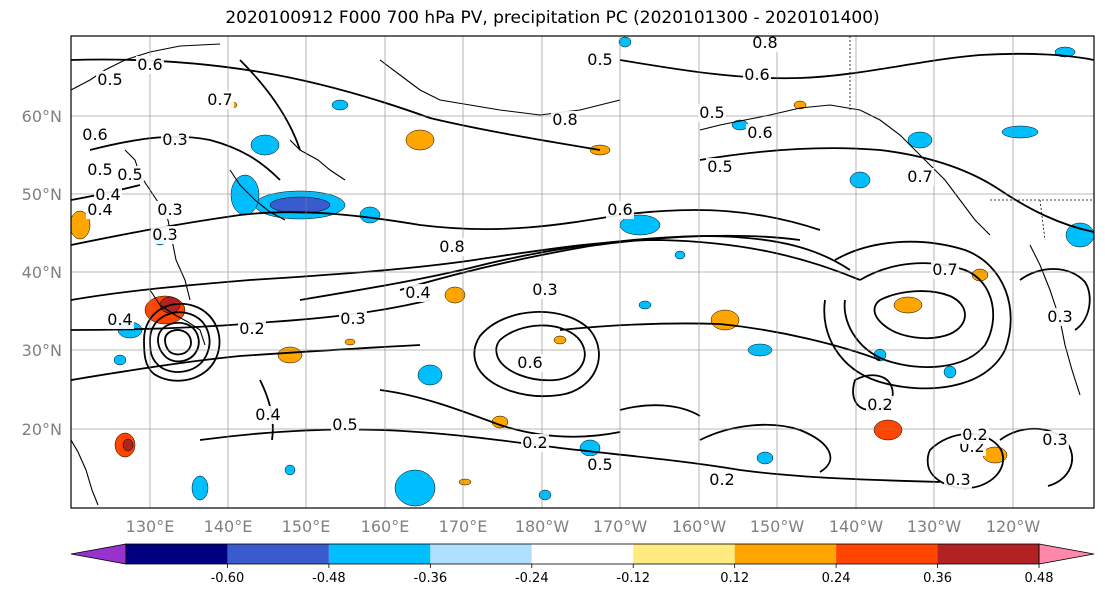  What do you see at coordinates (1013, 526) in the screenshot?
I see `lon-label: 120°W` at bounding box center [1013, 526].